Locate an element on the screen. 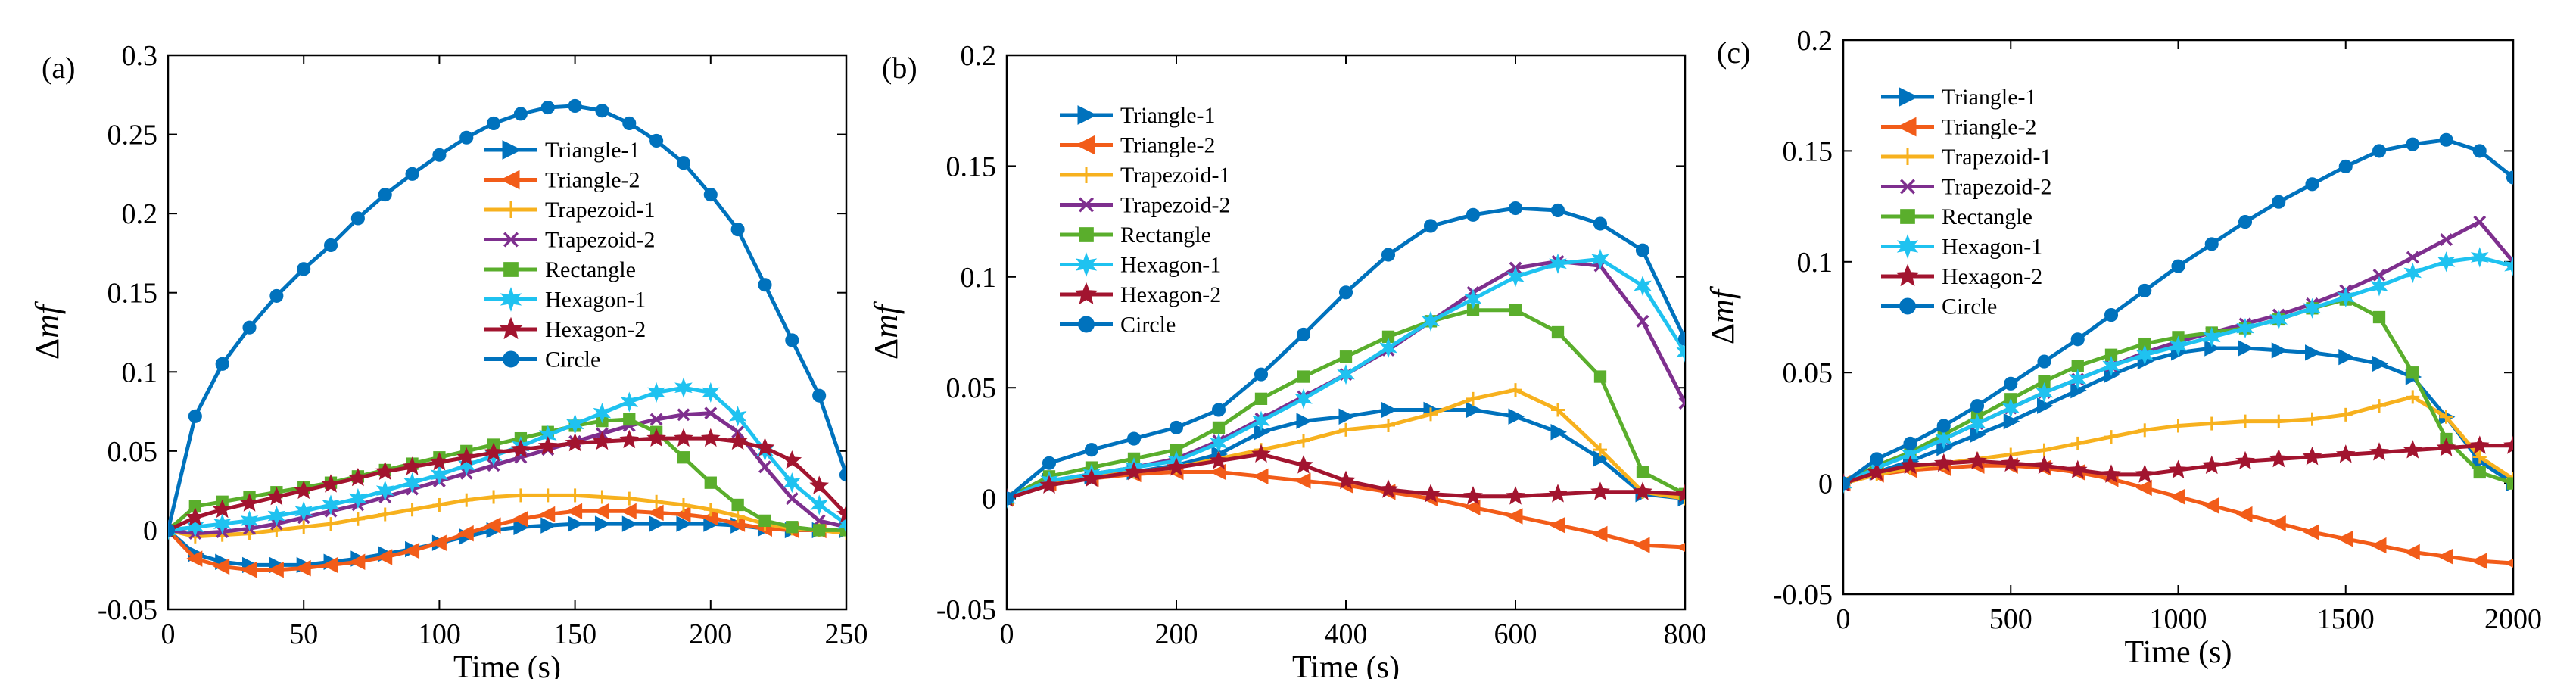 The image size is (2576, 679). legend-item: Circle is located at coordinates (1118, 325).